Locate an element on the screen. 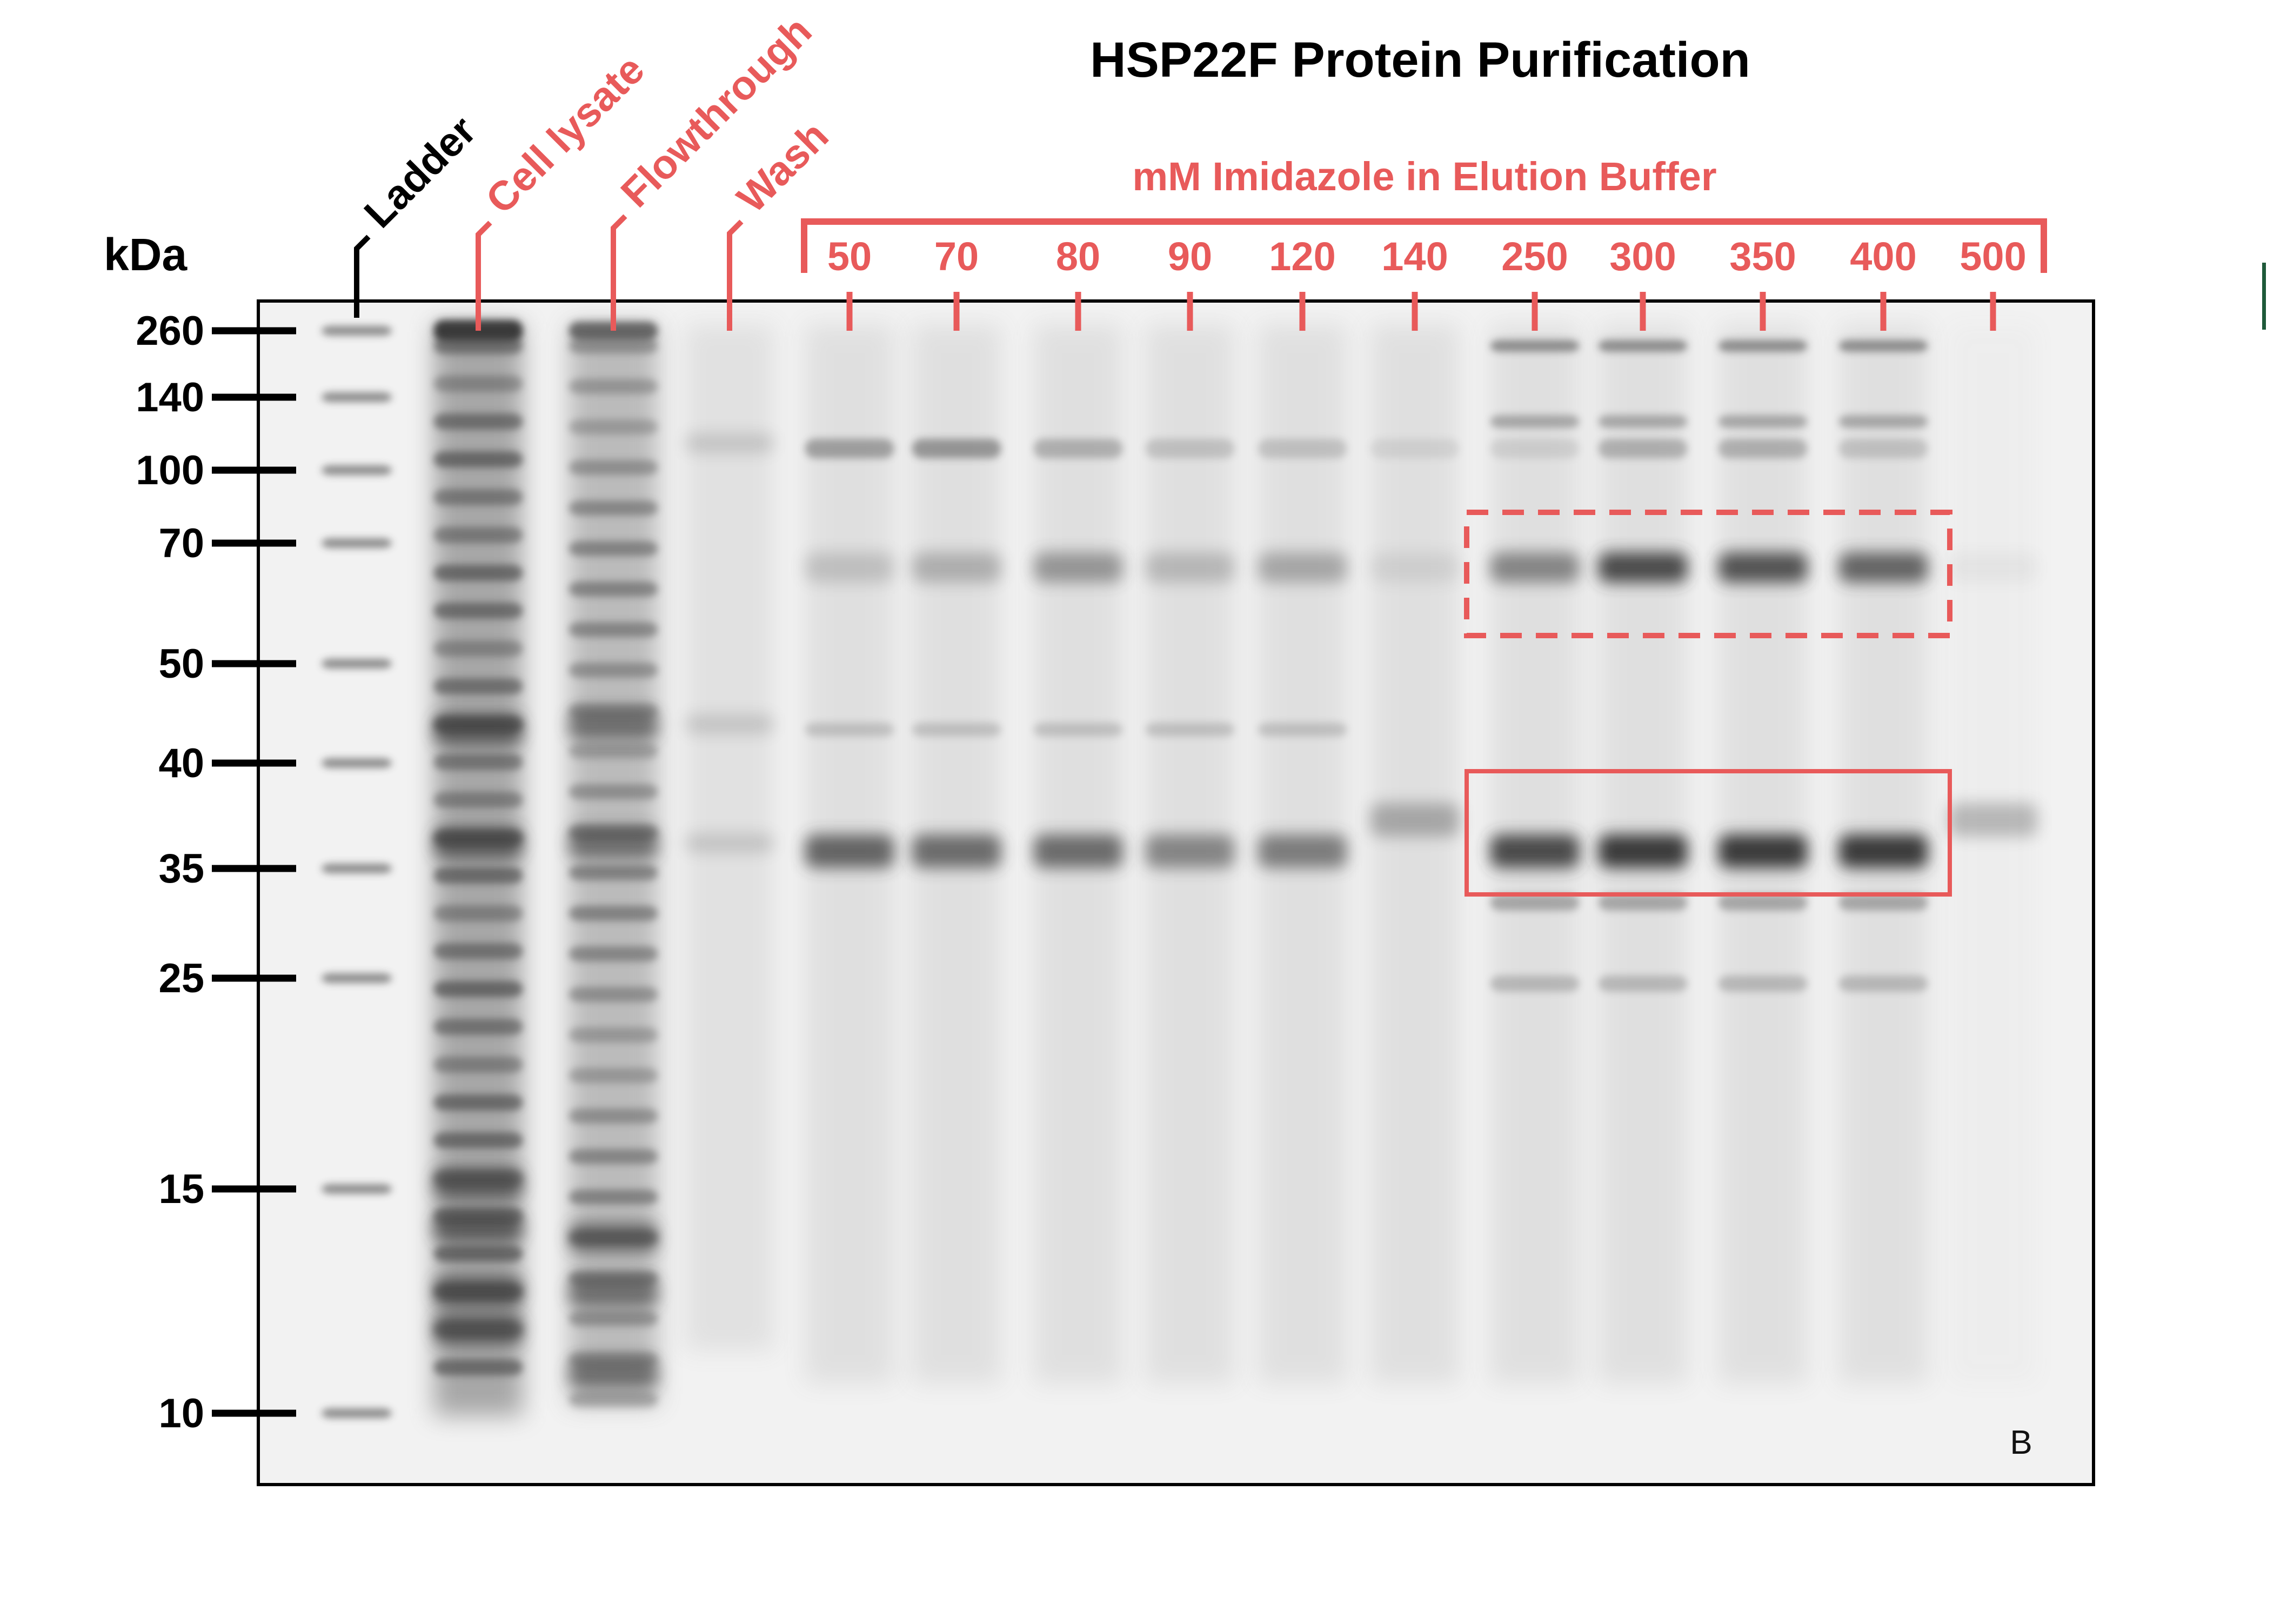  marker-label: 35 is located at coordinates (181, 869).